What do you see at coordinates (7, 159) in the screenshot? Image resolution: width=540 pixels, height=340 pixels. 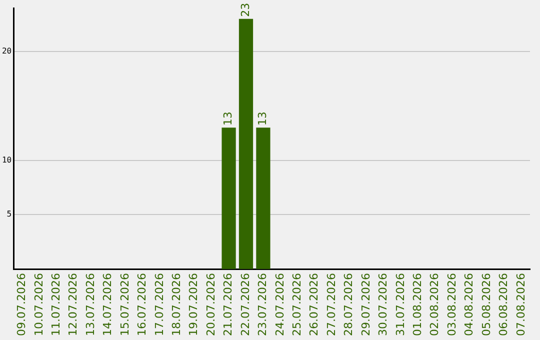 I see `y-tick-label: 10` at bounding box center [7, 159].